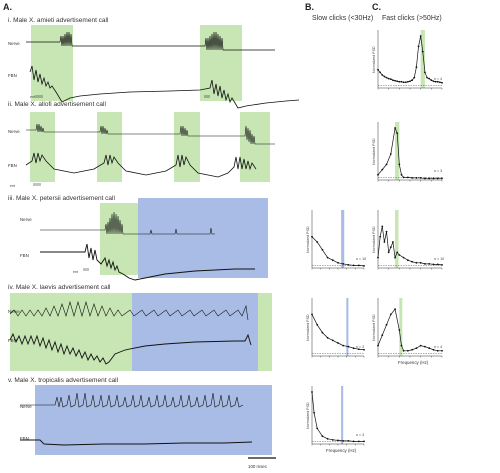 The image size is (500, 473). What do you see at coordinates (147, 262) in the screenshot?
I see `fbn-trace-iii` at bounding box center [147, 262].